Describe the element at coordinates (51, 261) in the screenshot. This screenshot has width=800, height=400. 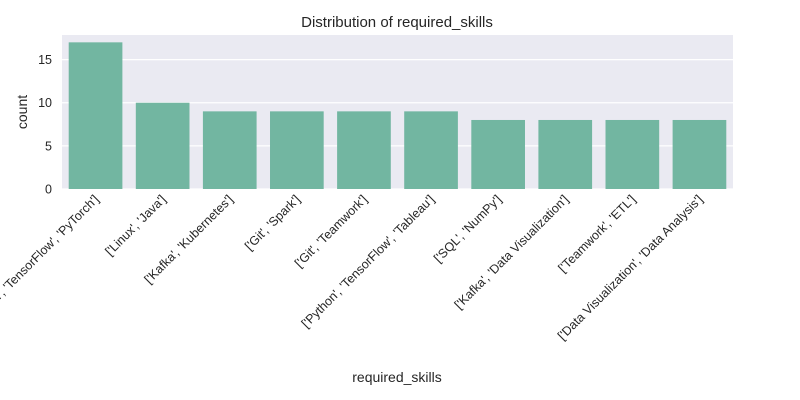
I see `x-tick-label: ['Python', 'TensorFlow', 'PyTorch']` at that location.